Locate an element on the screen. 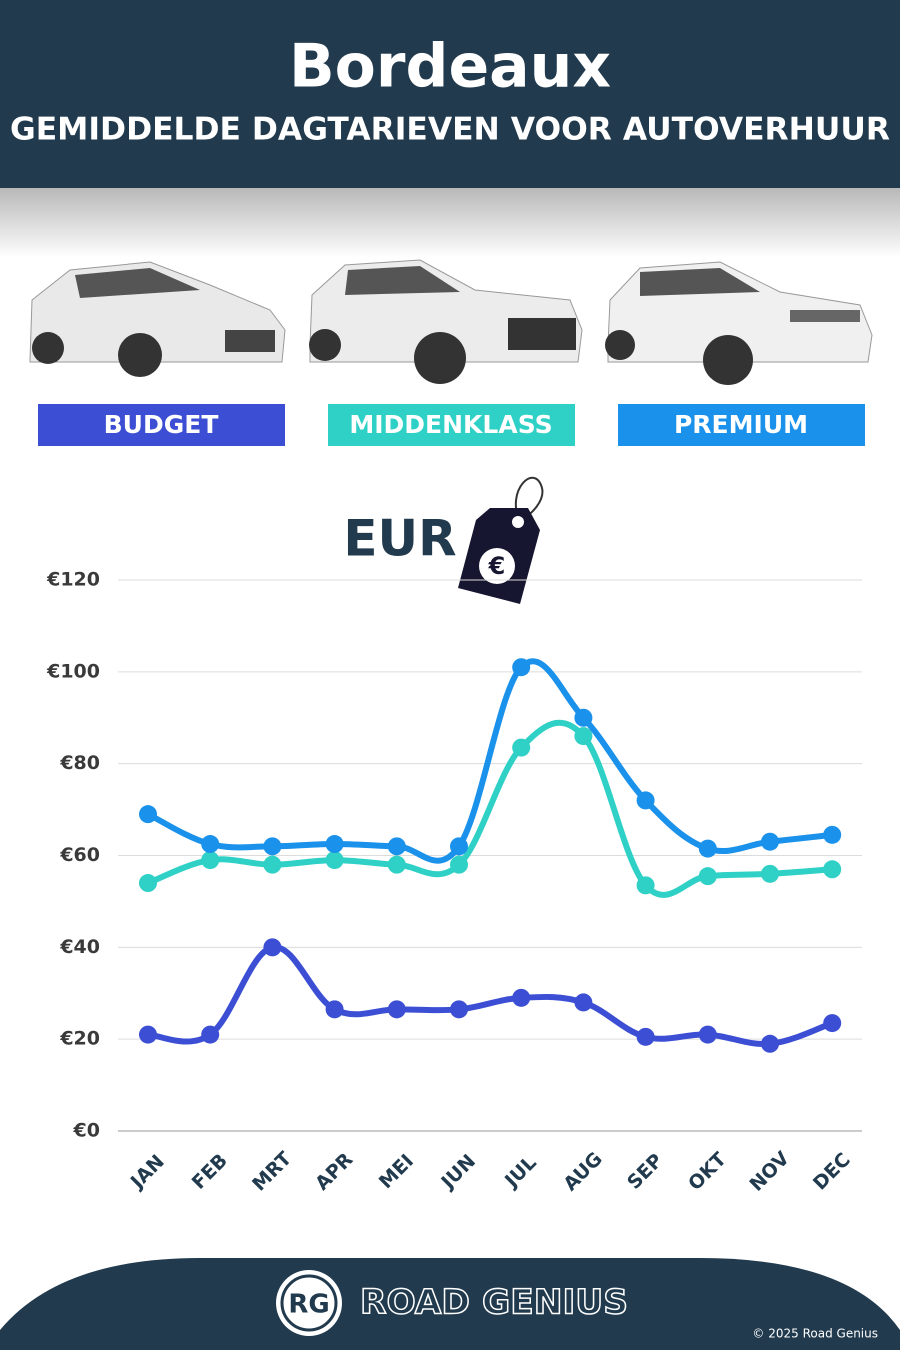 Image resolution: width=900 pixels, height=1350 pixels. logo-badge is located at coordinates (309, 1303).